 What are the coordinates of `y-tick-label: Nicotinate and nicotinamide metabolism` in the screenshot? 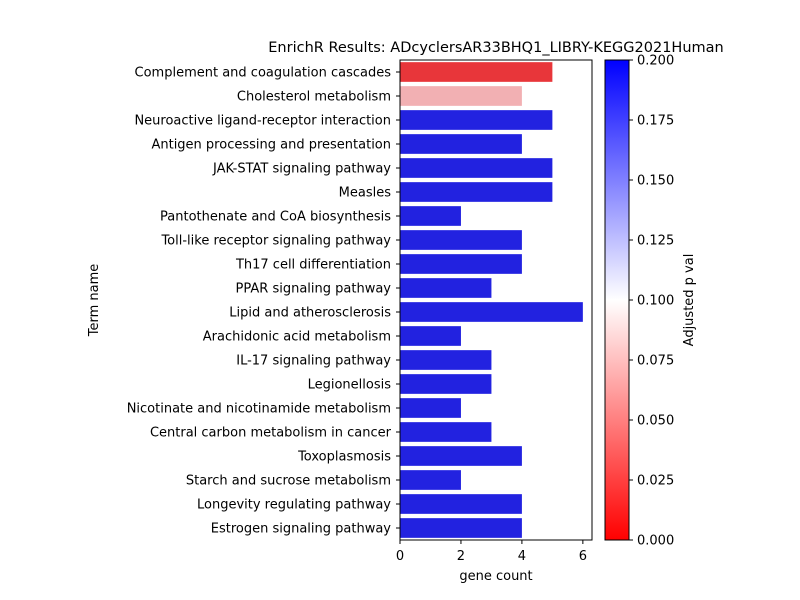 It's located at (259, 409).